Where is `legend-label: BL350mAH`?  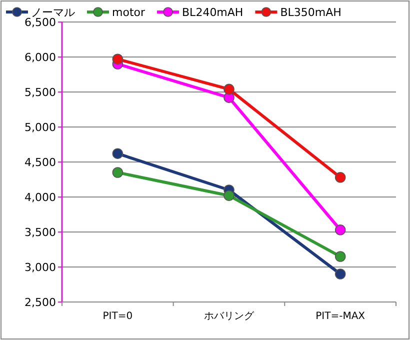
legend-label: BL350mAH is located at coordinates (311, 12).